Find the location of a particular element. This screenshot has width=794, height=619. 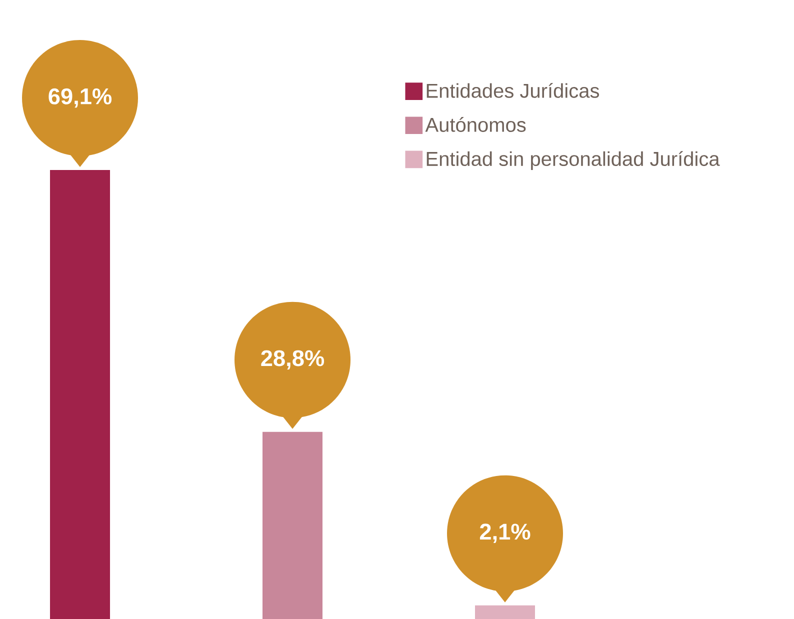

data-label: 28,8% is located at coordinates (292, 360).